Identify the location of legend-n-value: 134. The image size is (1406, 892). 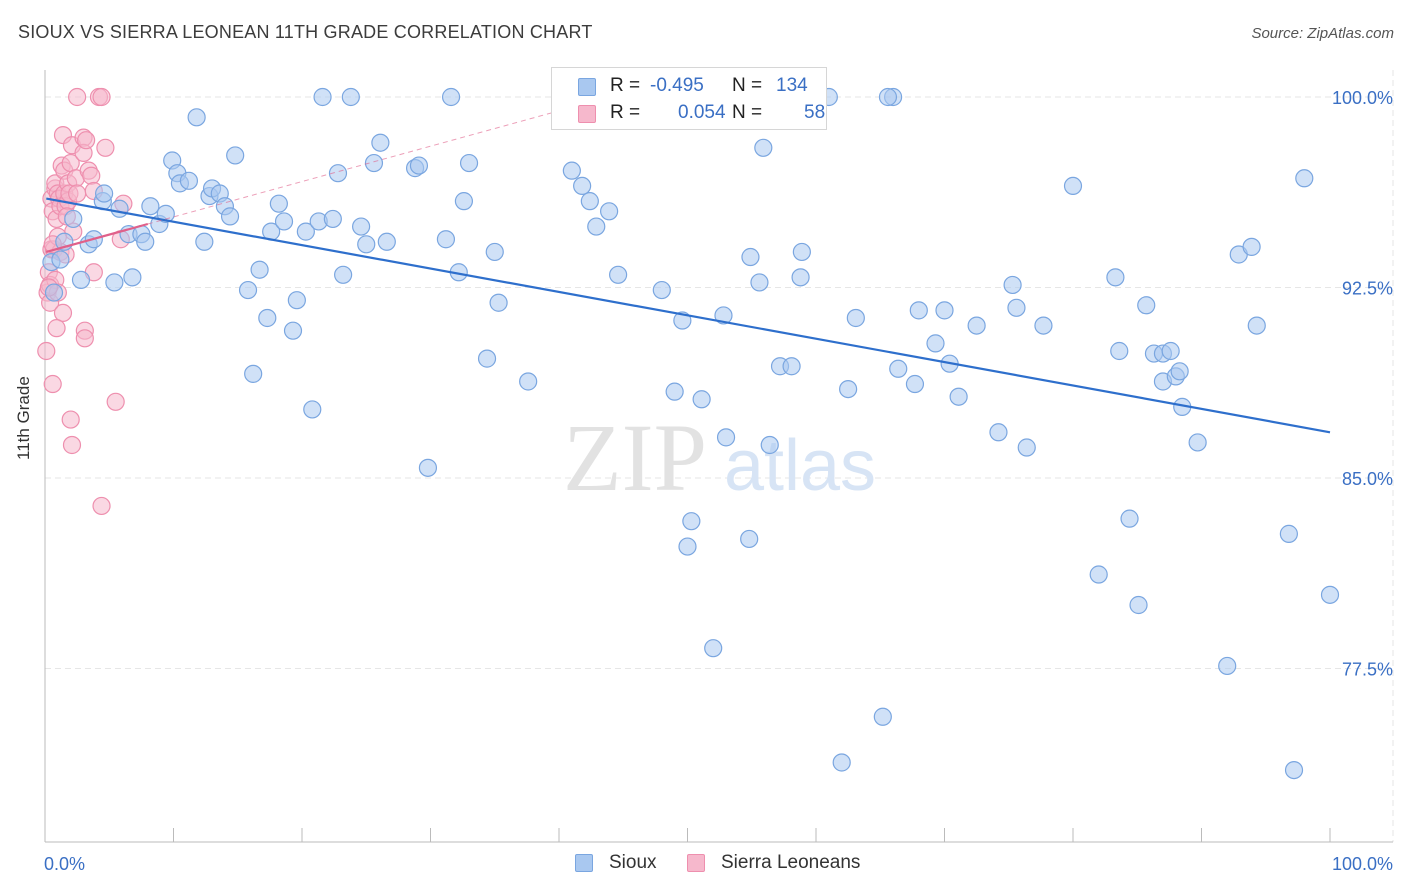
(792, 85).